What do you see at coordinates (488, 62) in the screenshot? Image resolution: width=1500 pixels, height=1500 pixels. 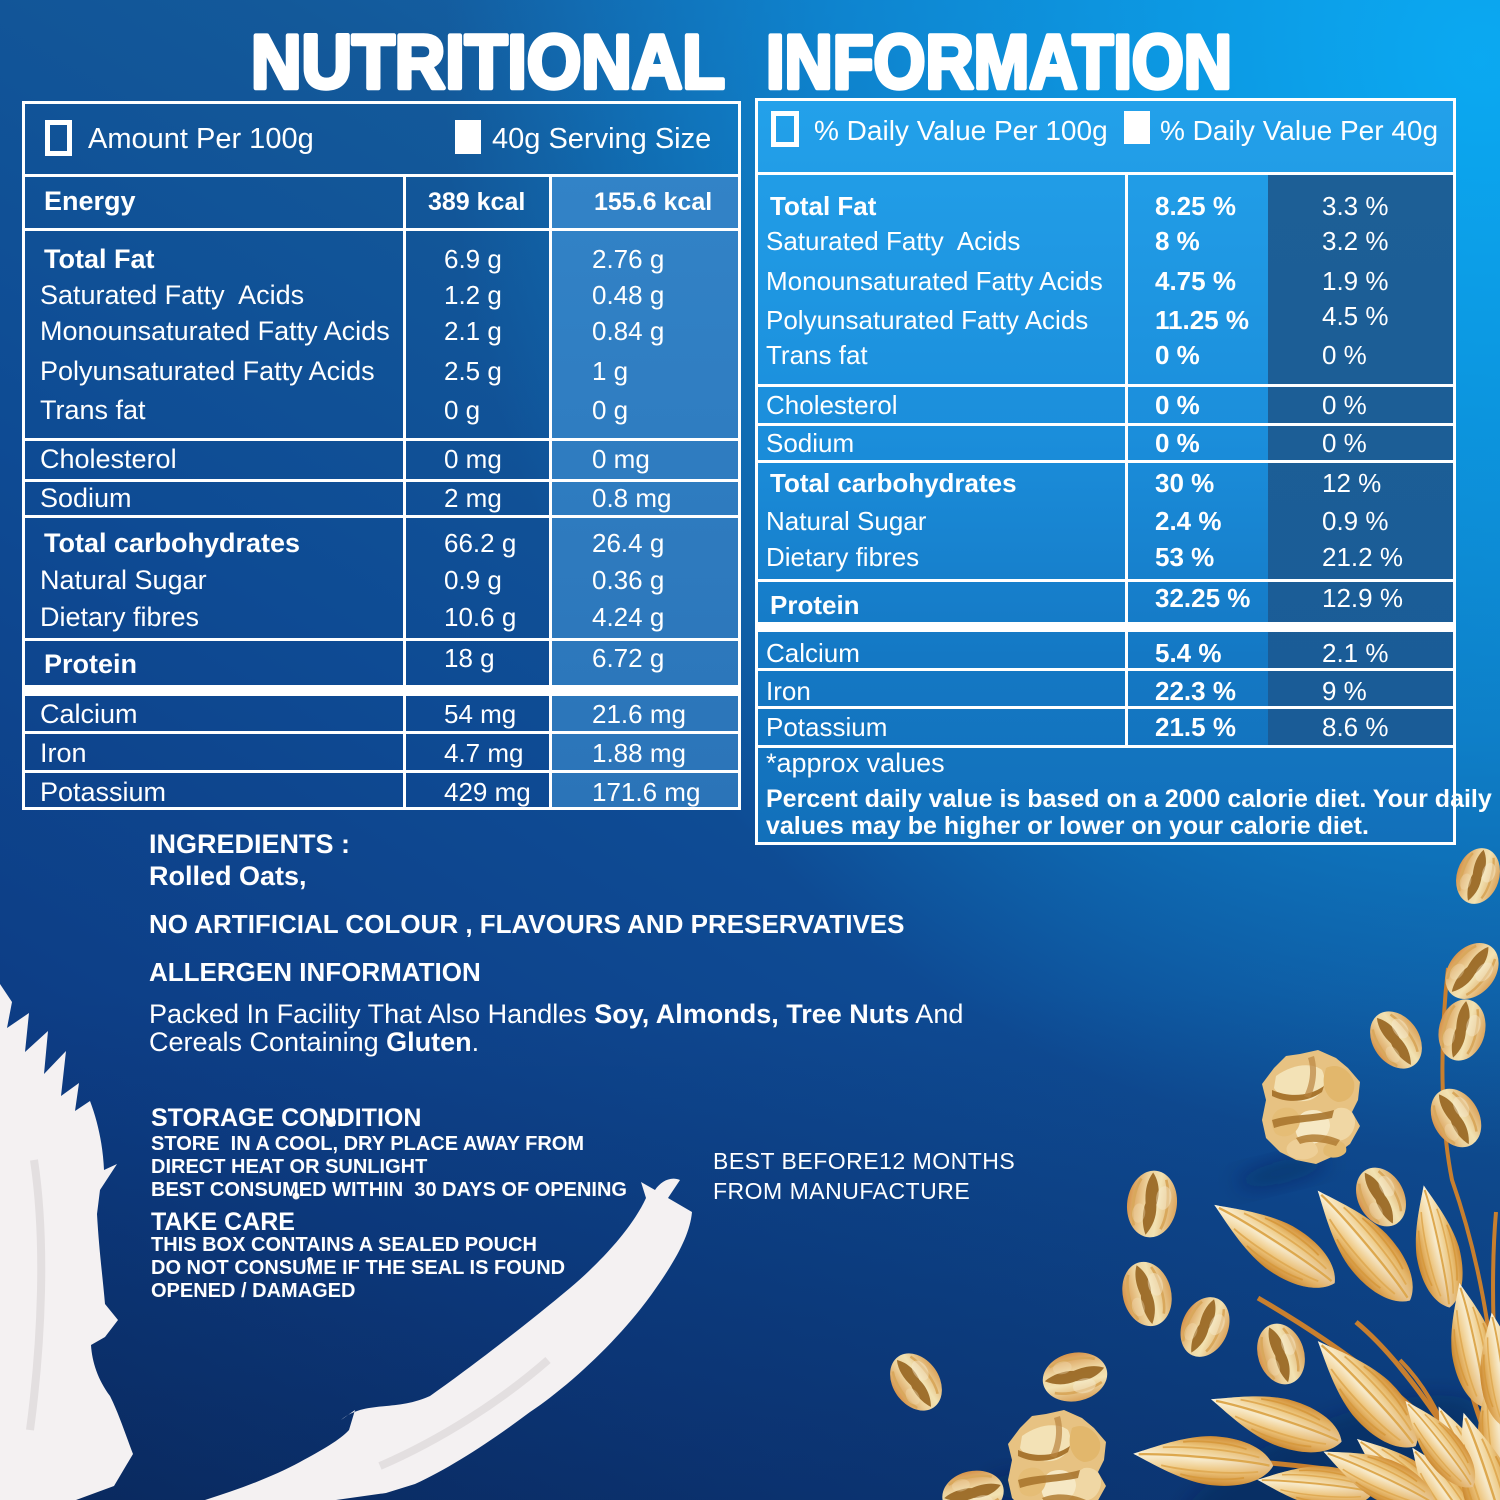 I see `svg-text: NUTRITIONAL` at bounding box center [488, 62].